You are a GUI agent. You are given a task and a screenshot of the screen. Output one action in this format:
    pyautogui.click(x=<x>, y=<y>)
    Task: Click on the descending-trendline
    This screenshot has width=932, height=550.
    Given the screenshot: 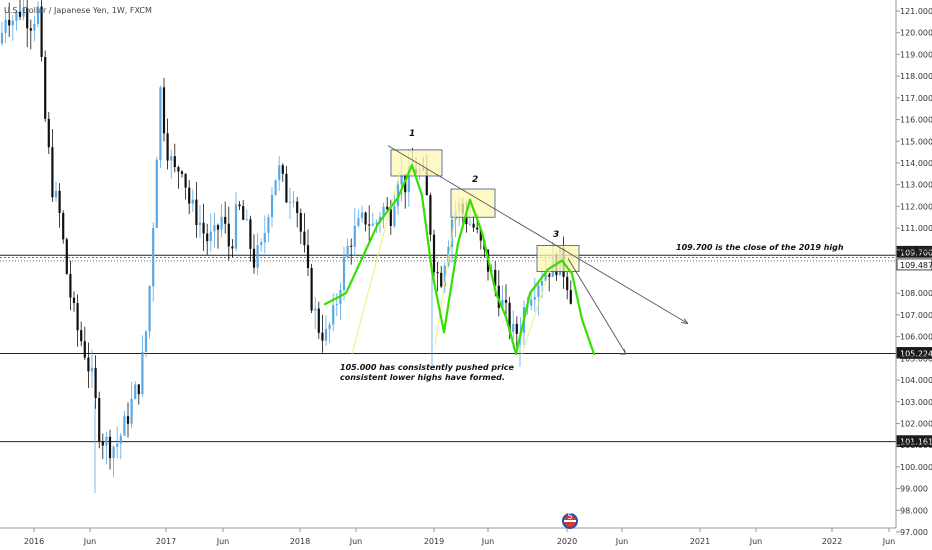 What is the action you would take?
    pyautogui.click(x=538, y=234)
    